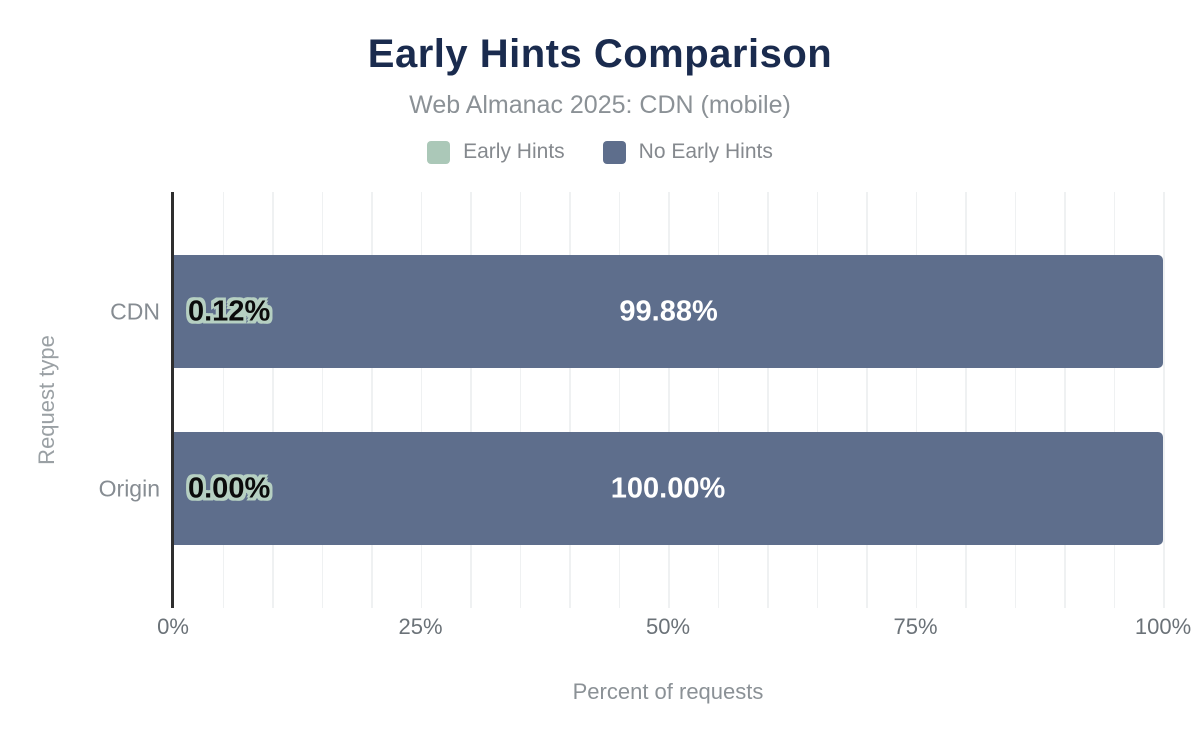 This screenshot has height=742, width=1200. Describe the element at coordinates (600, 105) in the screenshot. I see `chart-subtitle: Web Almanac 2025: CDN (mobile)` at that location.